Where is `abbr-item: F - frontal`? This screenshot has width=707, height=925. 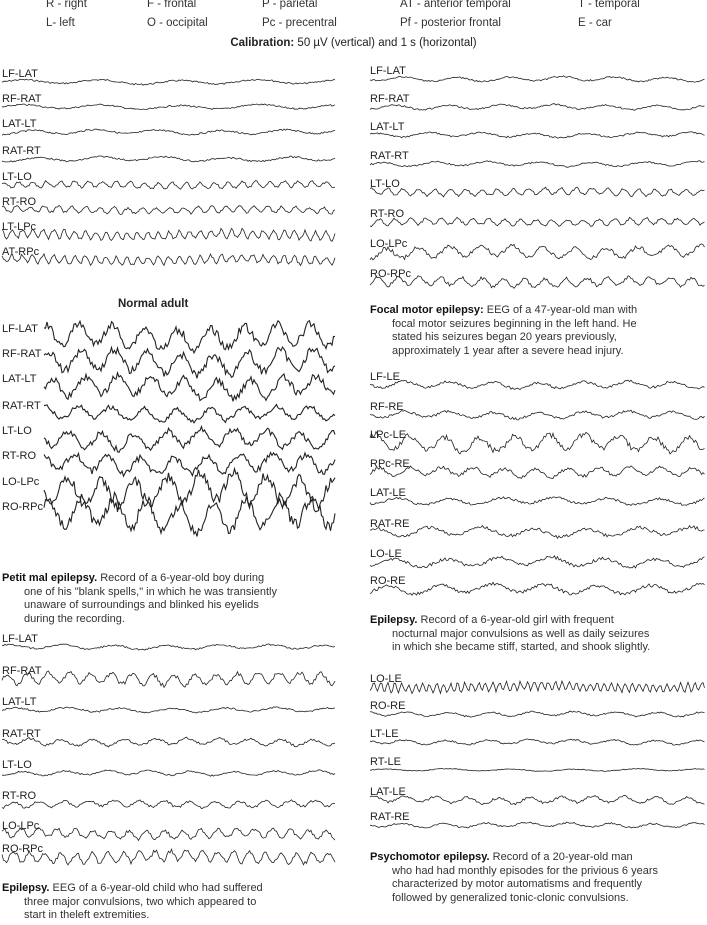
abbr-item: F - frontal is located at coordinates (172, 5).